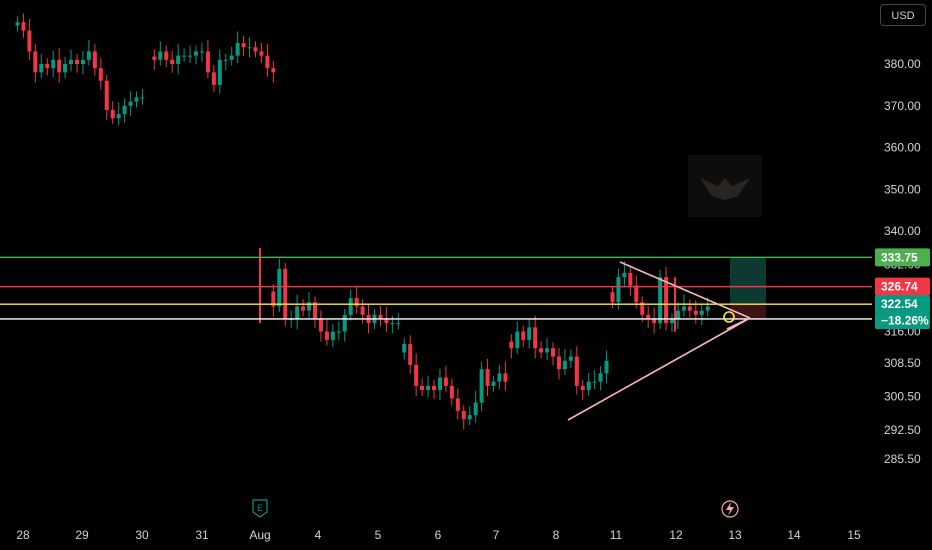 The width and height of the screenshot is (932, 550). I want to click on triangle-upper-line, so click(685, 290).